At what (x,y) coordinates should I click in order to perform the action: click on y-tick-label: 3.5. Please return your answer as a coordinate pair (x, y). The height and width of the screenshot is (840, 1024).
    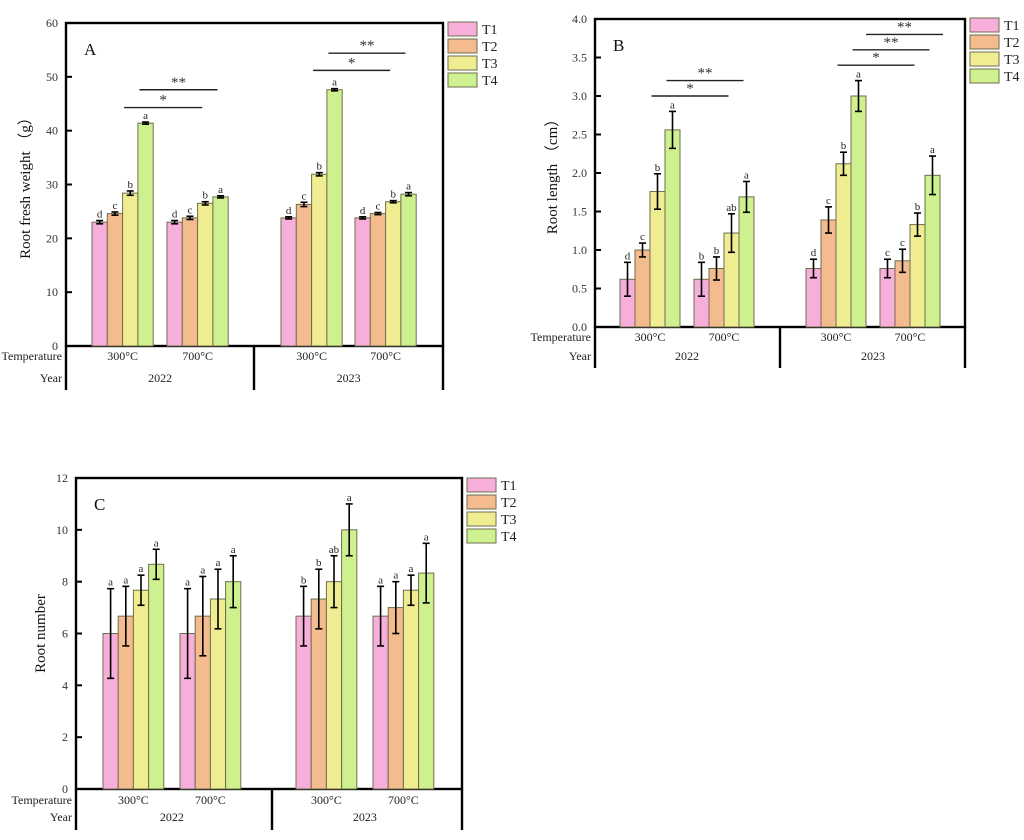
    Looking at the image, I should click on (579, 58).